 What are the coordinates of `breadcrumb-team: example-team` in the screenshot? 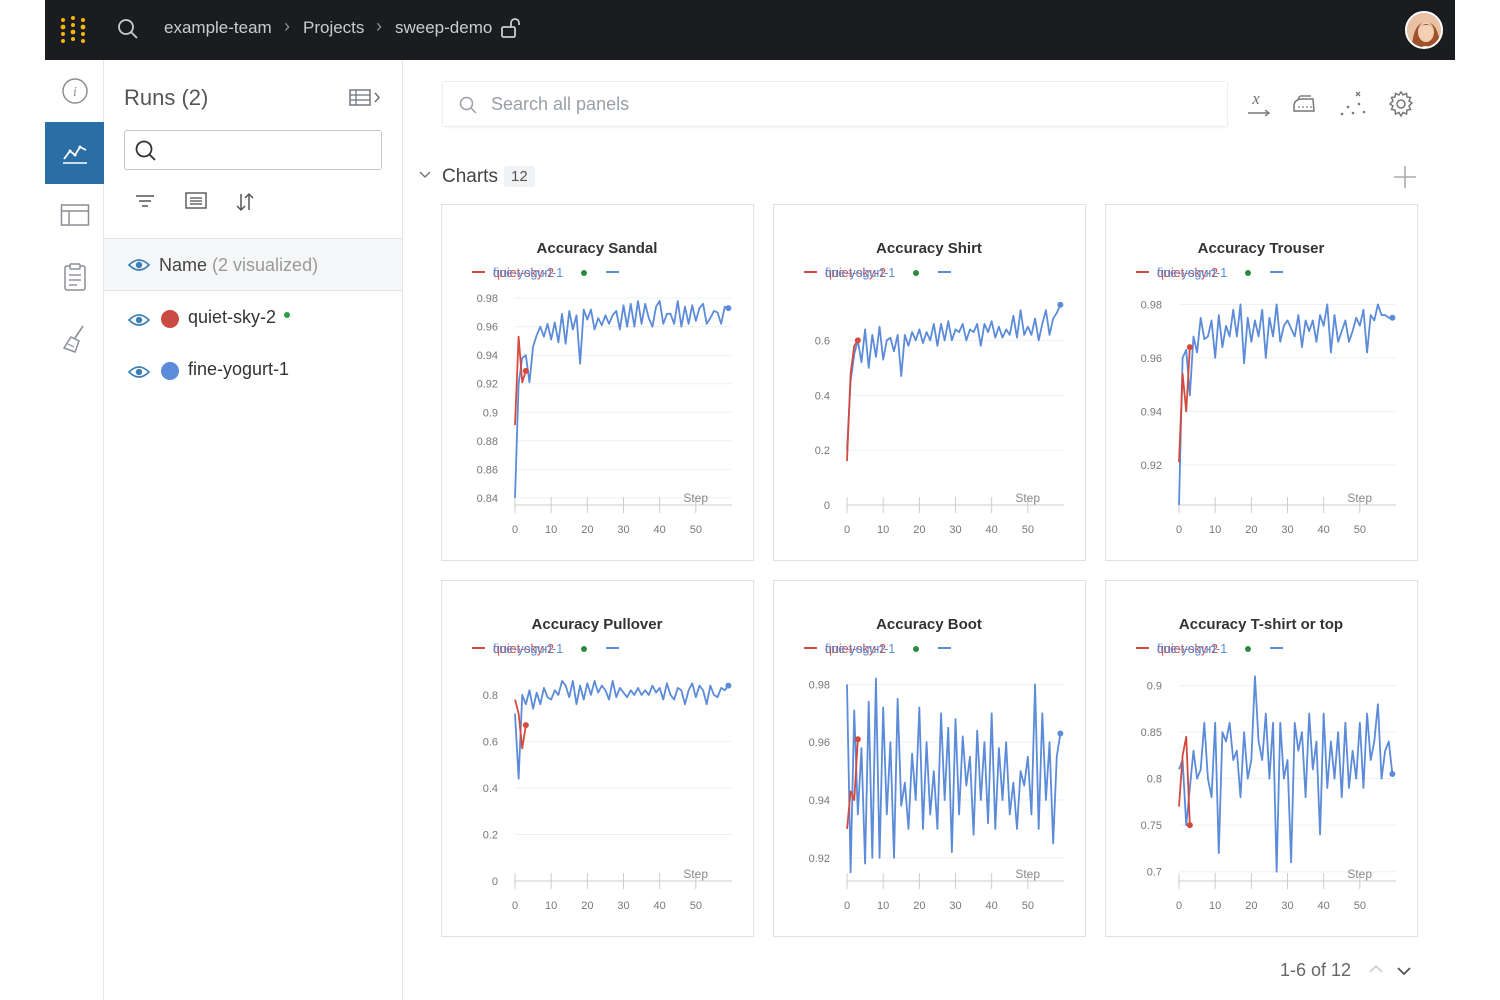 It's located at (218, 27).